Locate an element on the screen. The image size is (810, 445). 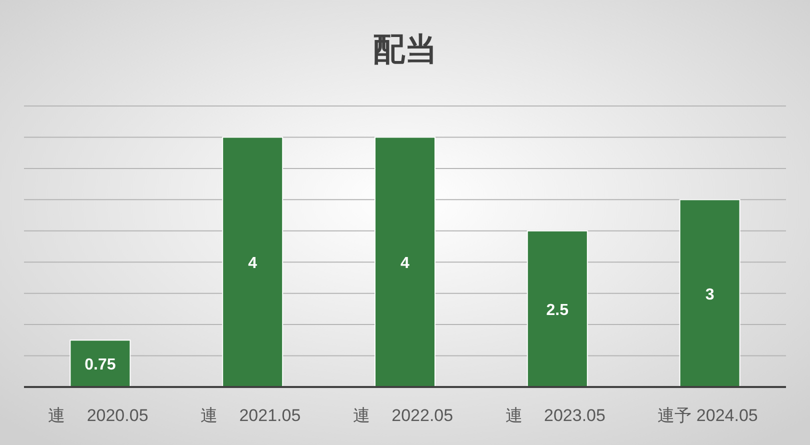
x-tick-label: 連予 2024.05 is located at coordinates (708, 415).